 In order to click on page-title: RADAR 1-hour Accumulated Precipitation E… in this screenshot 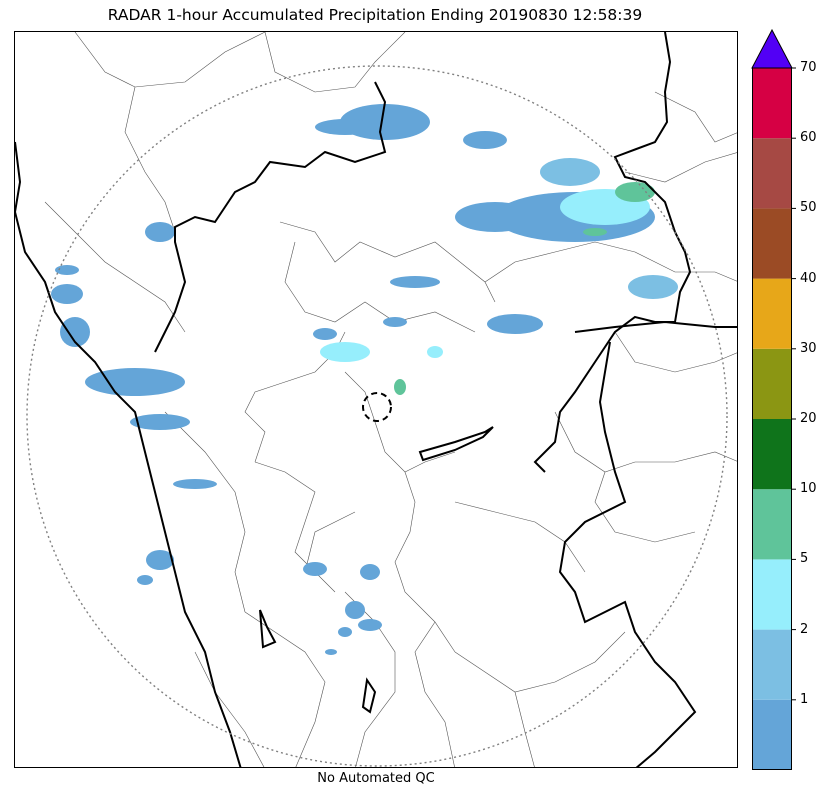, I will do `click(375, 15)`.